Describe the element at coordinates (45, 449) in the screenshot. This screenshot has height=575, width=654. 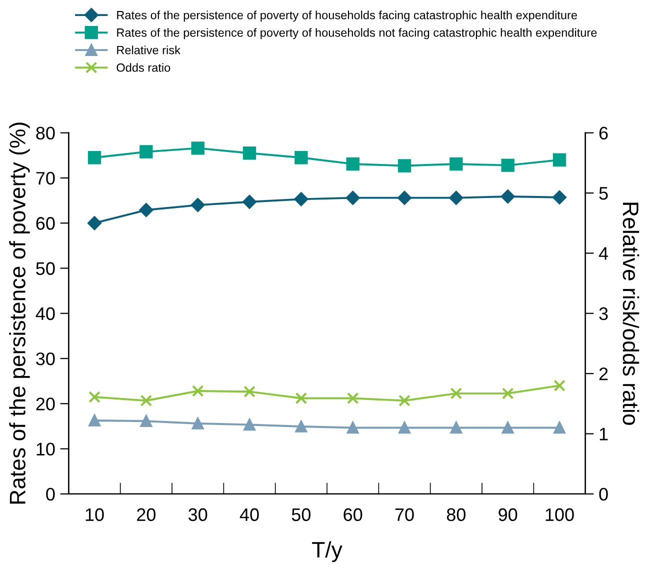
I see `y-tick-label: 10` at that location.